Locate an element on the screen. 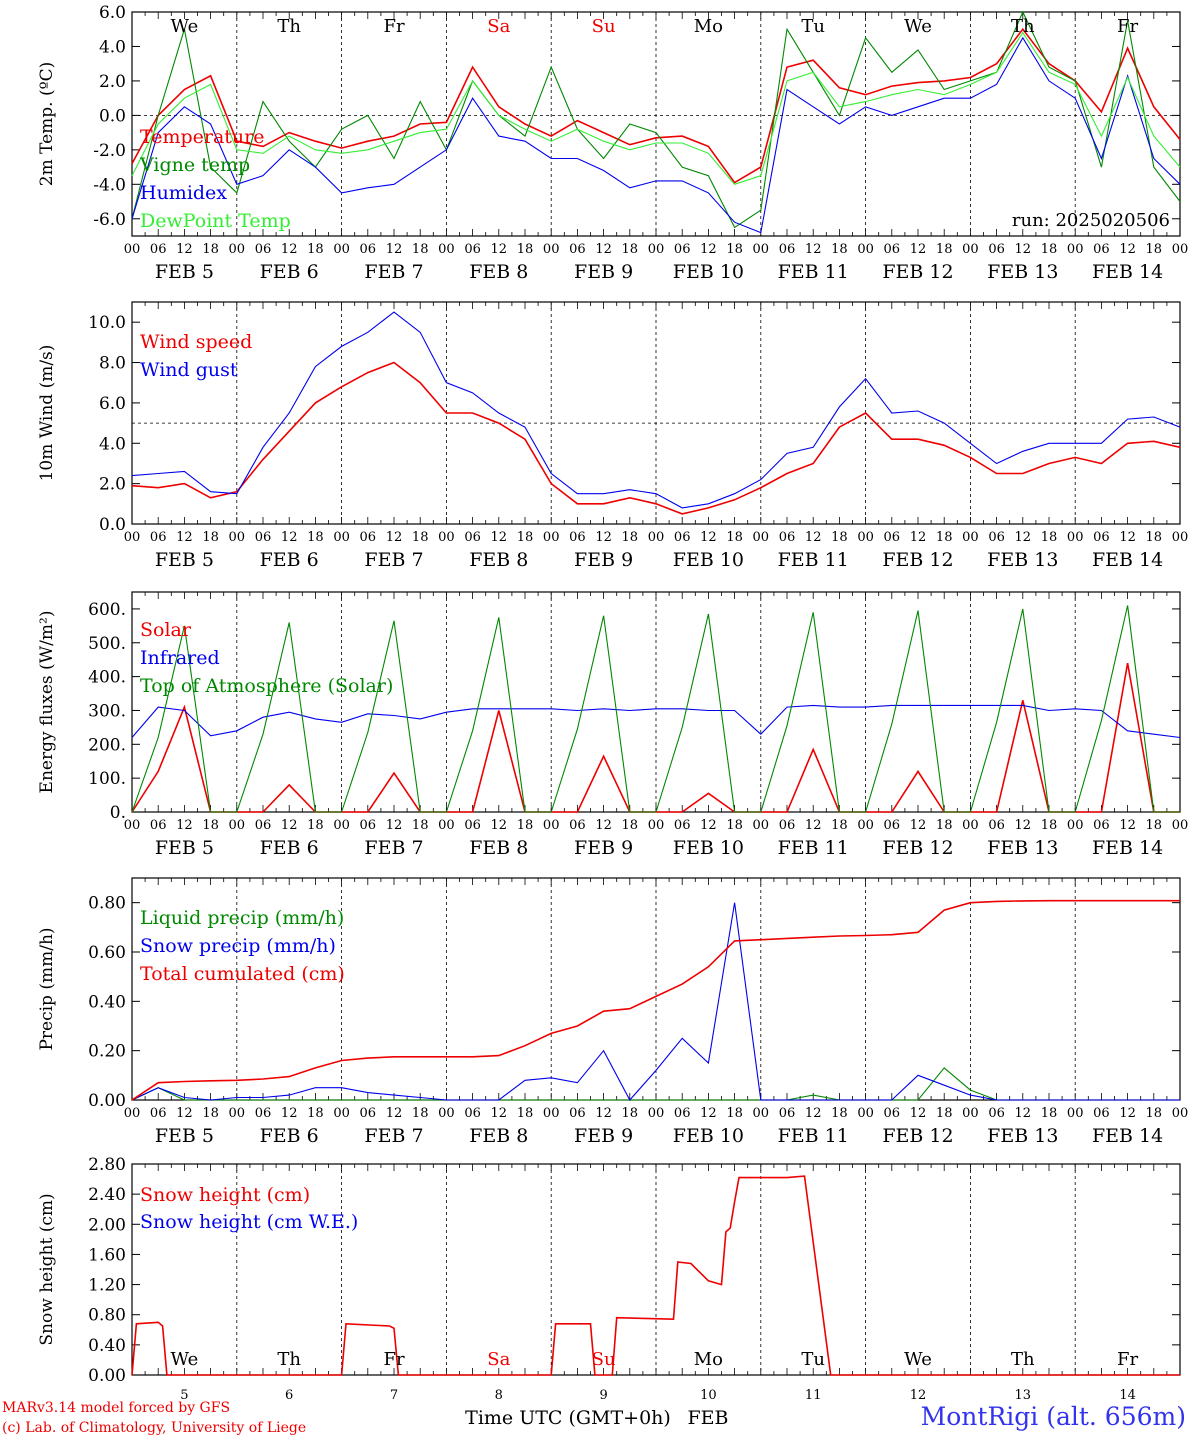 The height and width of the screenshot is (1440, 1194). legend-entry: Snow height (cm W.E.) is located at coordinates (249, 1222).